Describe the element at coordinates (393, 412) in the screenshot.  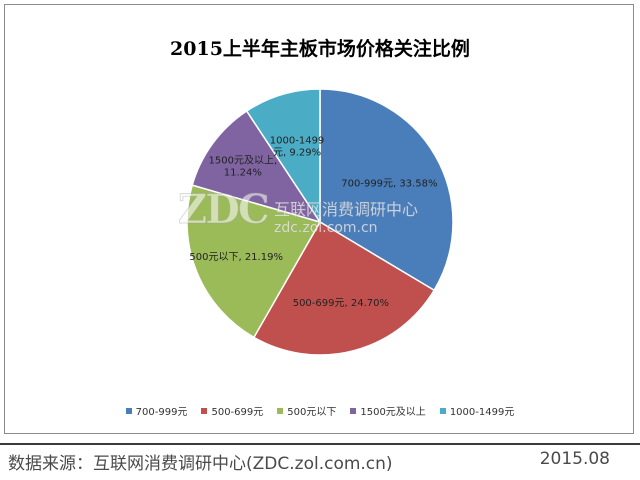
I see `legend-label-3: 1500元及以上` at that location.